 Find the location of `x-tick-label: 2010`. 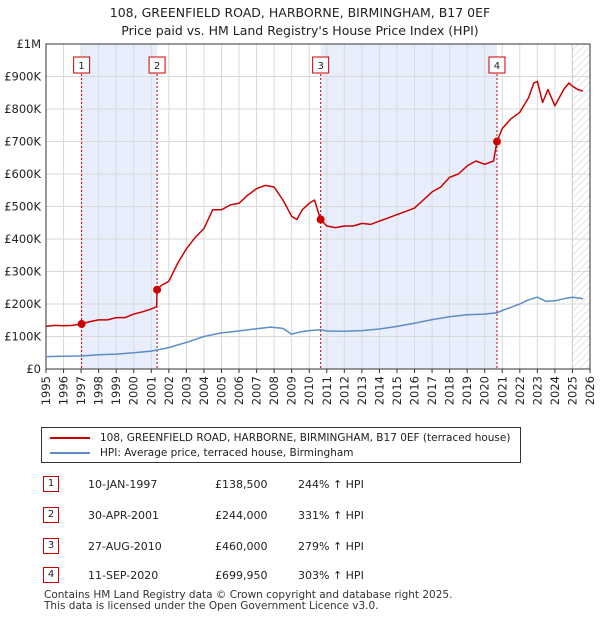

x-tick-label: 2010 is located at coordinates (309, 390).